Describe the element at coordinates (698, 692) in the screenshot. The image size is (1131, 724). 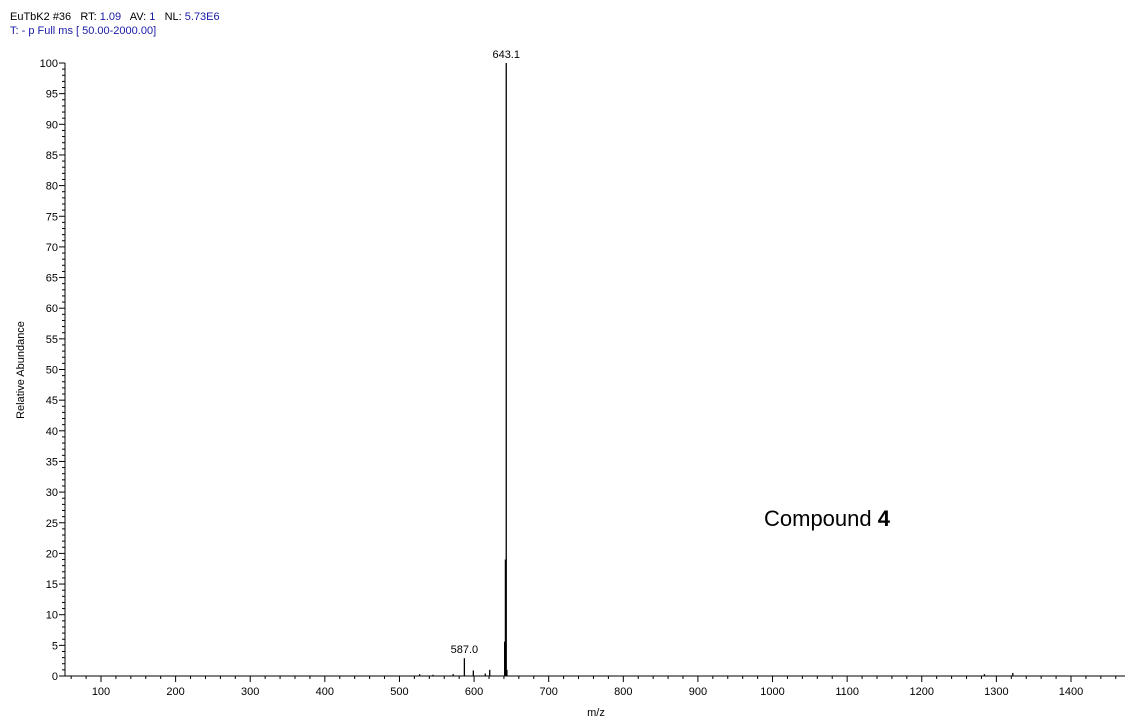
I see `x-tick-label: 900` at that location.